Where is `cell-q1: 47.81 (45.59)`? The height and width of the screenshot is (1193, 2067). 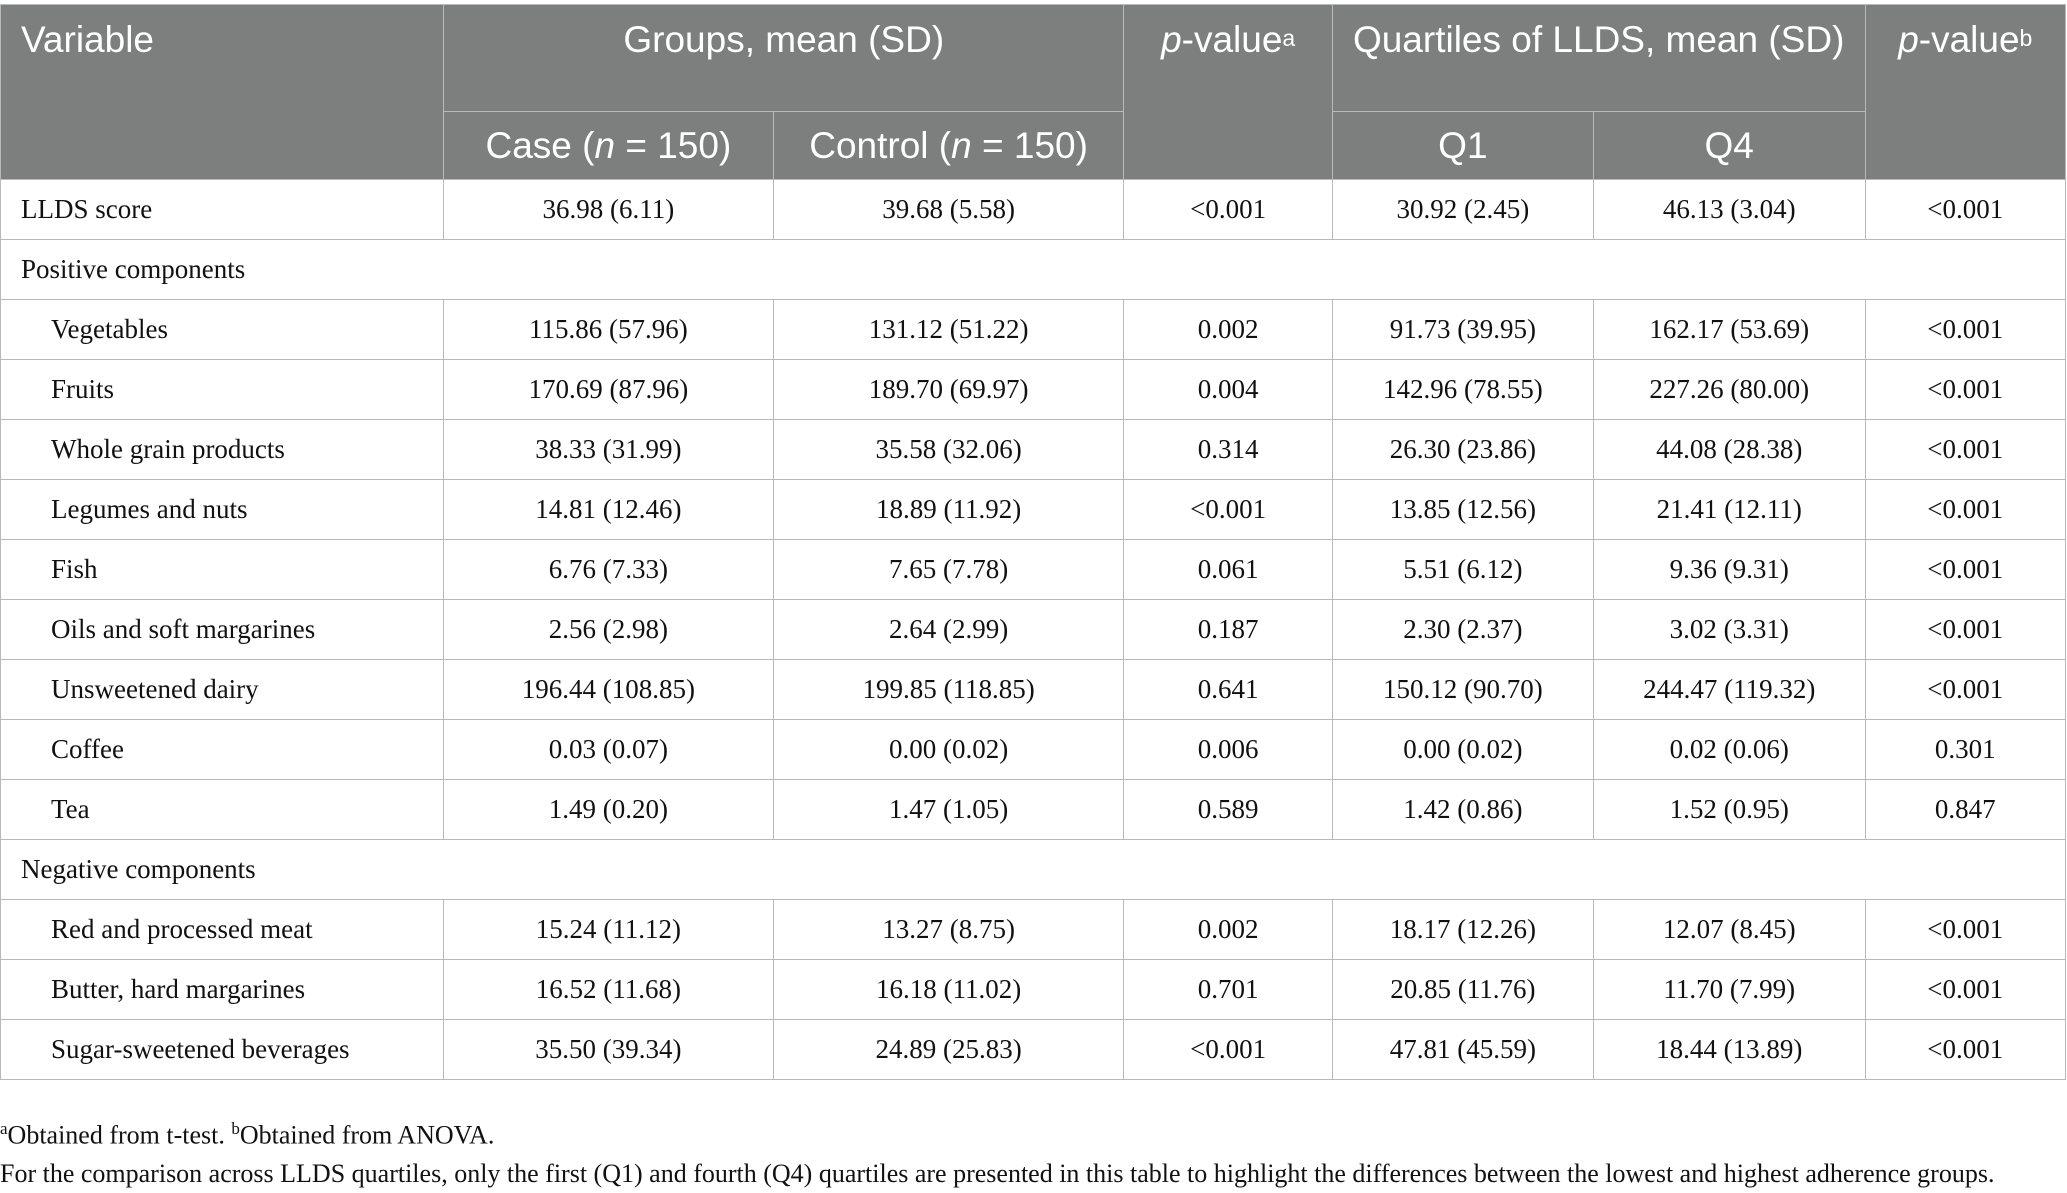 cell-q1: 47.81 (45.59) is located at coordinates (1462, 1049).